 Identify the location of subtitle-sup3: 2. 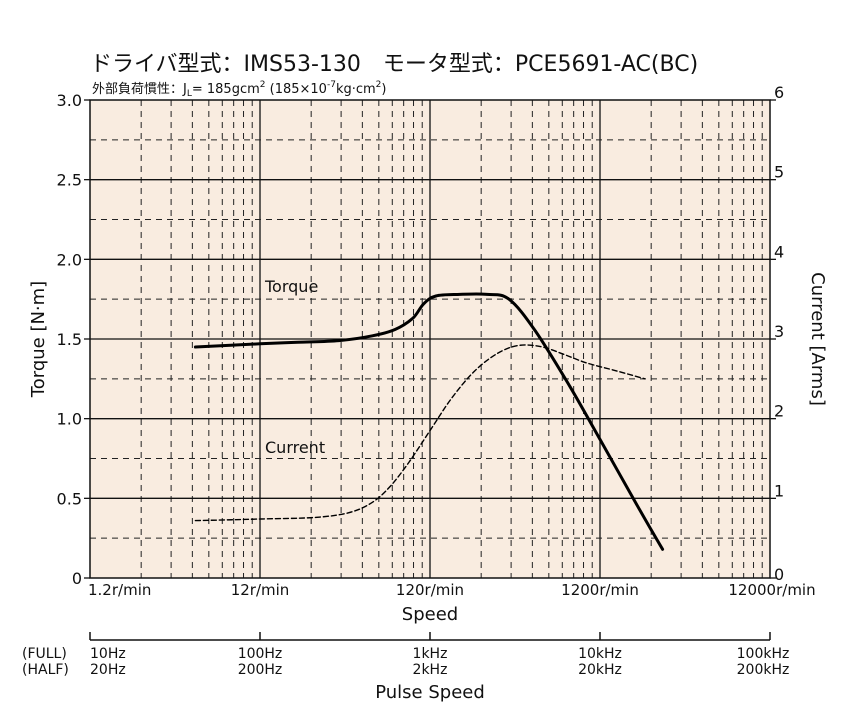
(379, 85).